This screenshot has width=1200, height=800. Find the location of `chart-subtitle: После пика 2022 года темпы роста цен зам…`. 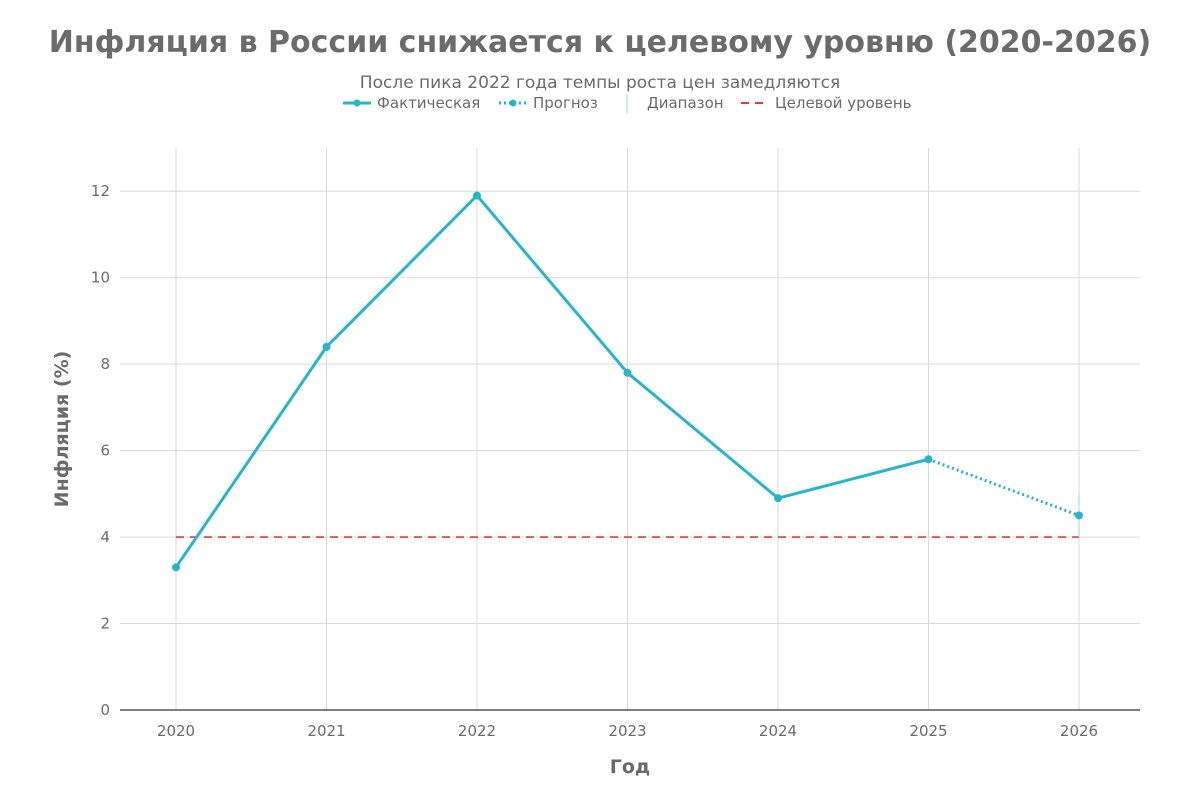

chart-subtitle: После пика 2022 года темпы роста цен зам… is located at coordinates (600, 83).